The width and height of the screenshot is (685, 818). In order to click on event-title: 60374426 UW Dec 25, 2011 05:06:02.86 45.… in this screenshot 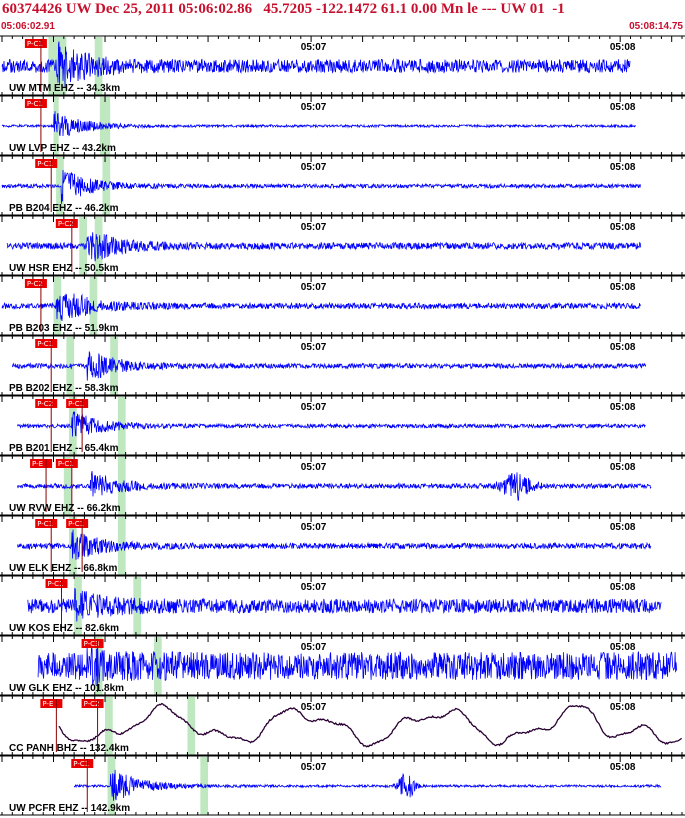, I will do `click(283, 9)`.